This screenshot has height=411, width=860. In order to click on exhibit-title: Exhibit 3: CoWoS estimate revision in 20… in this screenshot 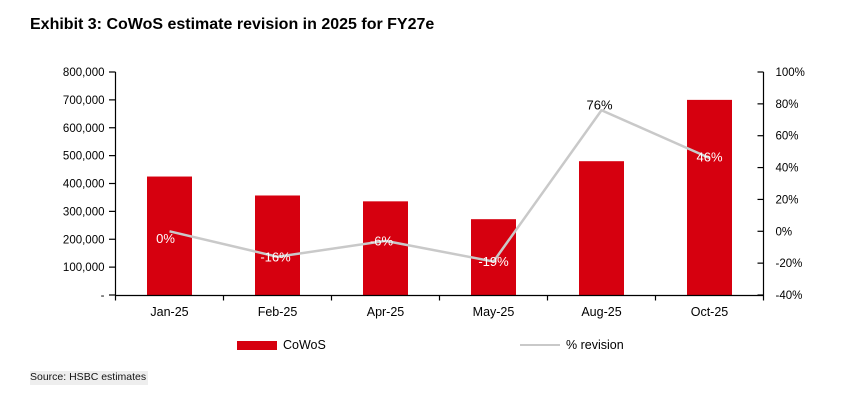, I will do `click(232, 24)`.